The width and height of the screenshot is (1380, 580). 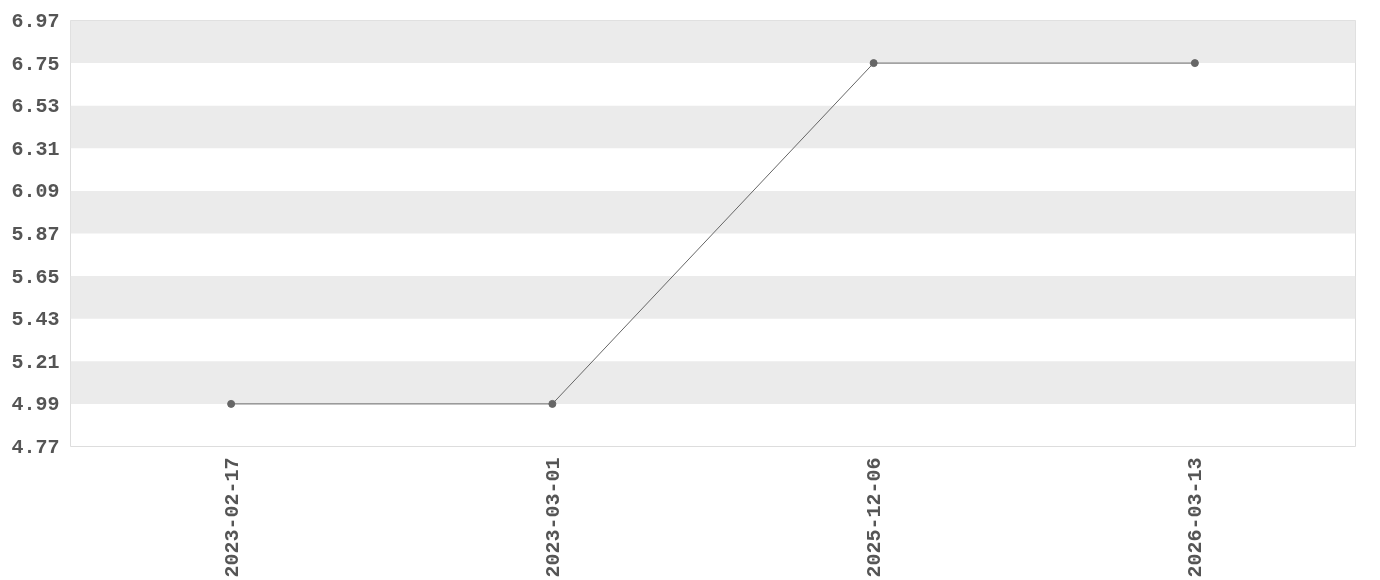 I want to click on y-tick-label: 6.09, so click(x=35, y=192).